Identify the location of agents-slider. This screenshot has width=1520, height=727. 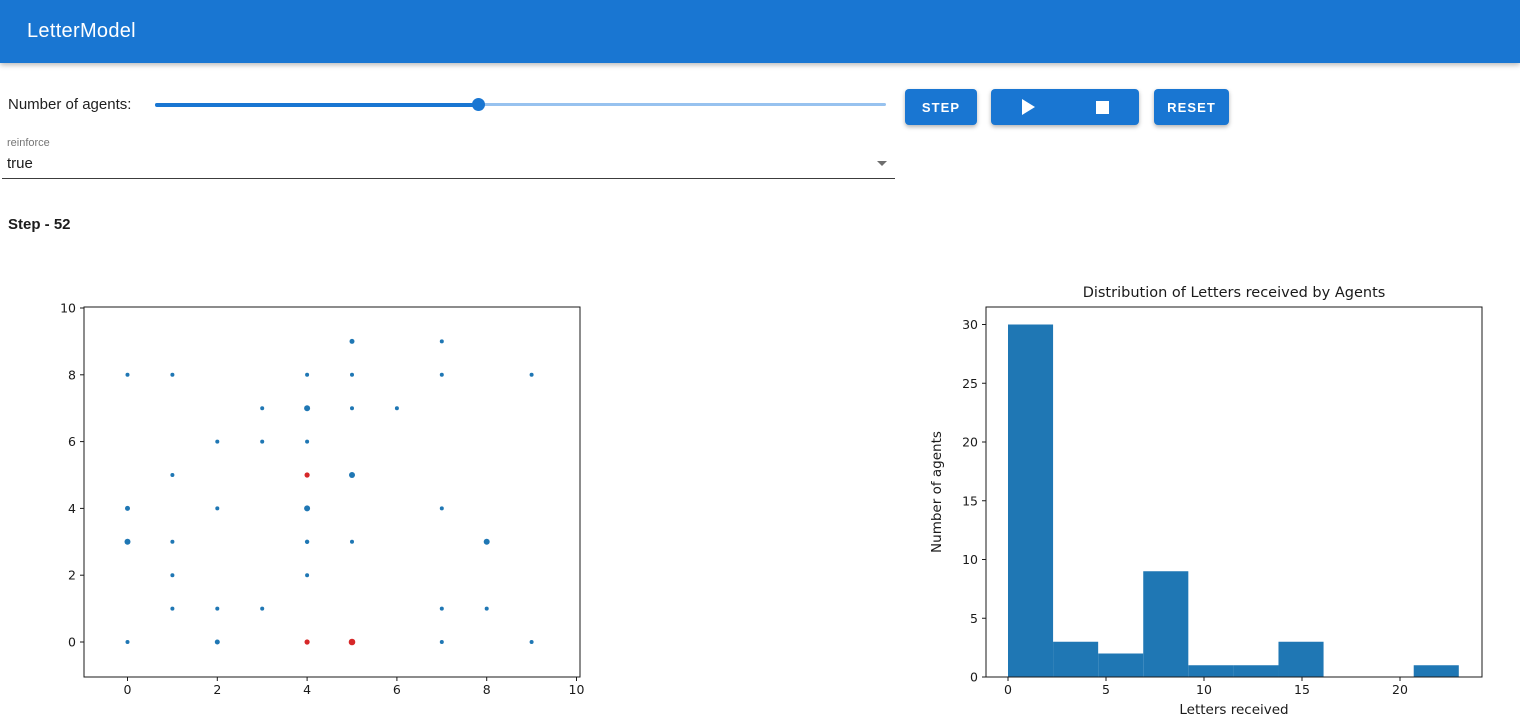
(520, 104).